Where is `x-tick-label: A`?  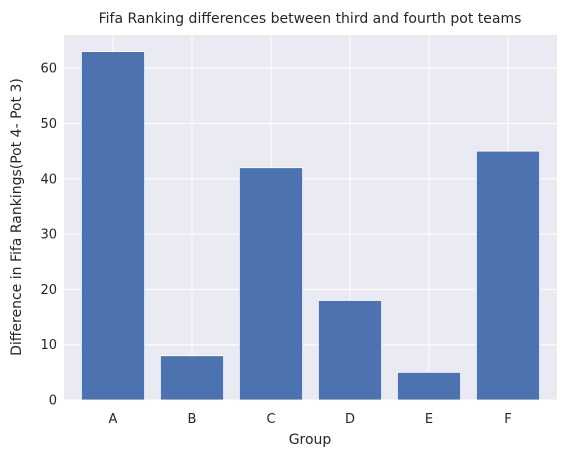
x-tick-label: A is located at coordinates (113, 419).